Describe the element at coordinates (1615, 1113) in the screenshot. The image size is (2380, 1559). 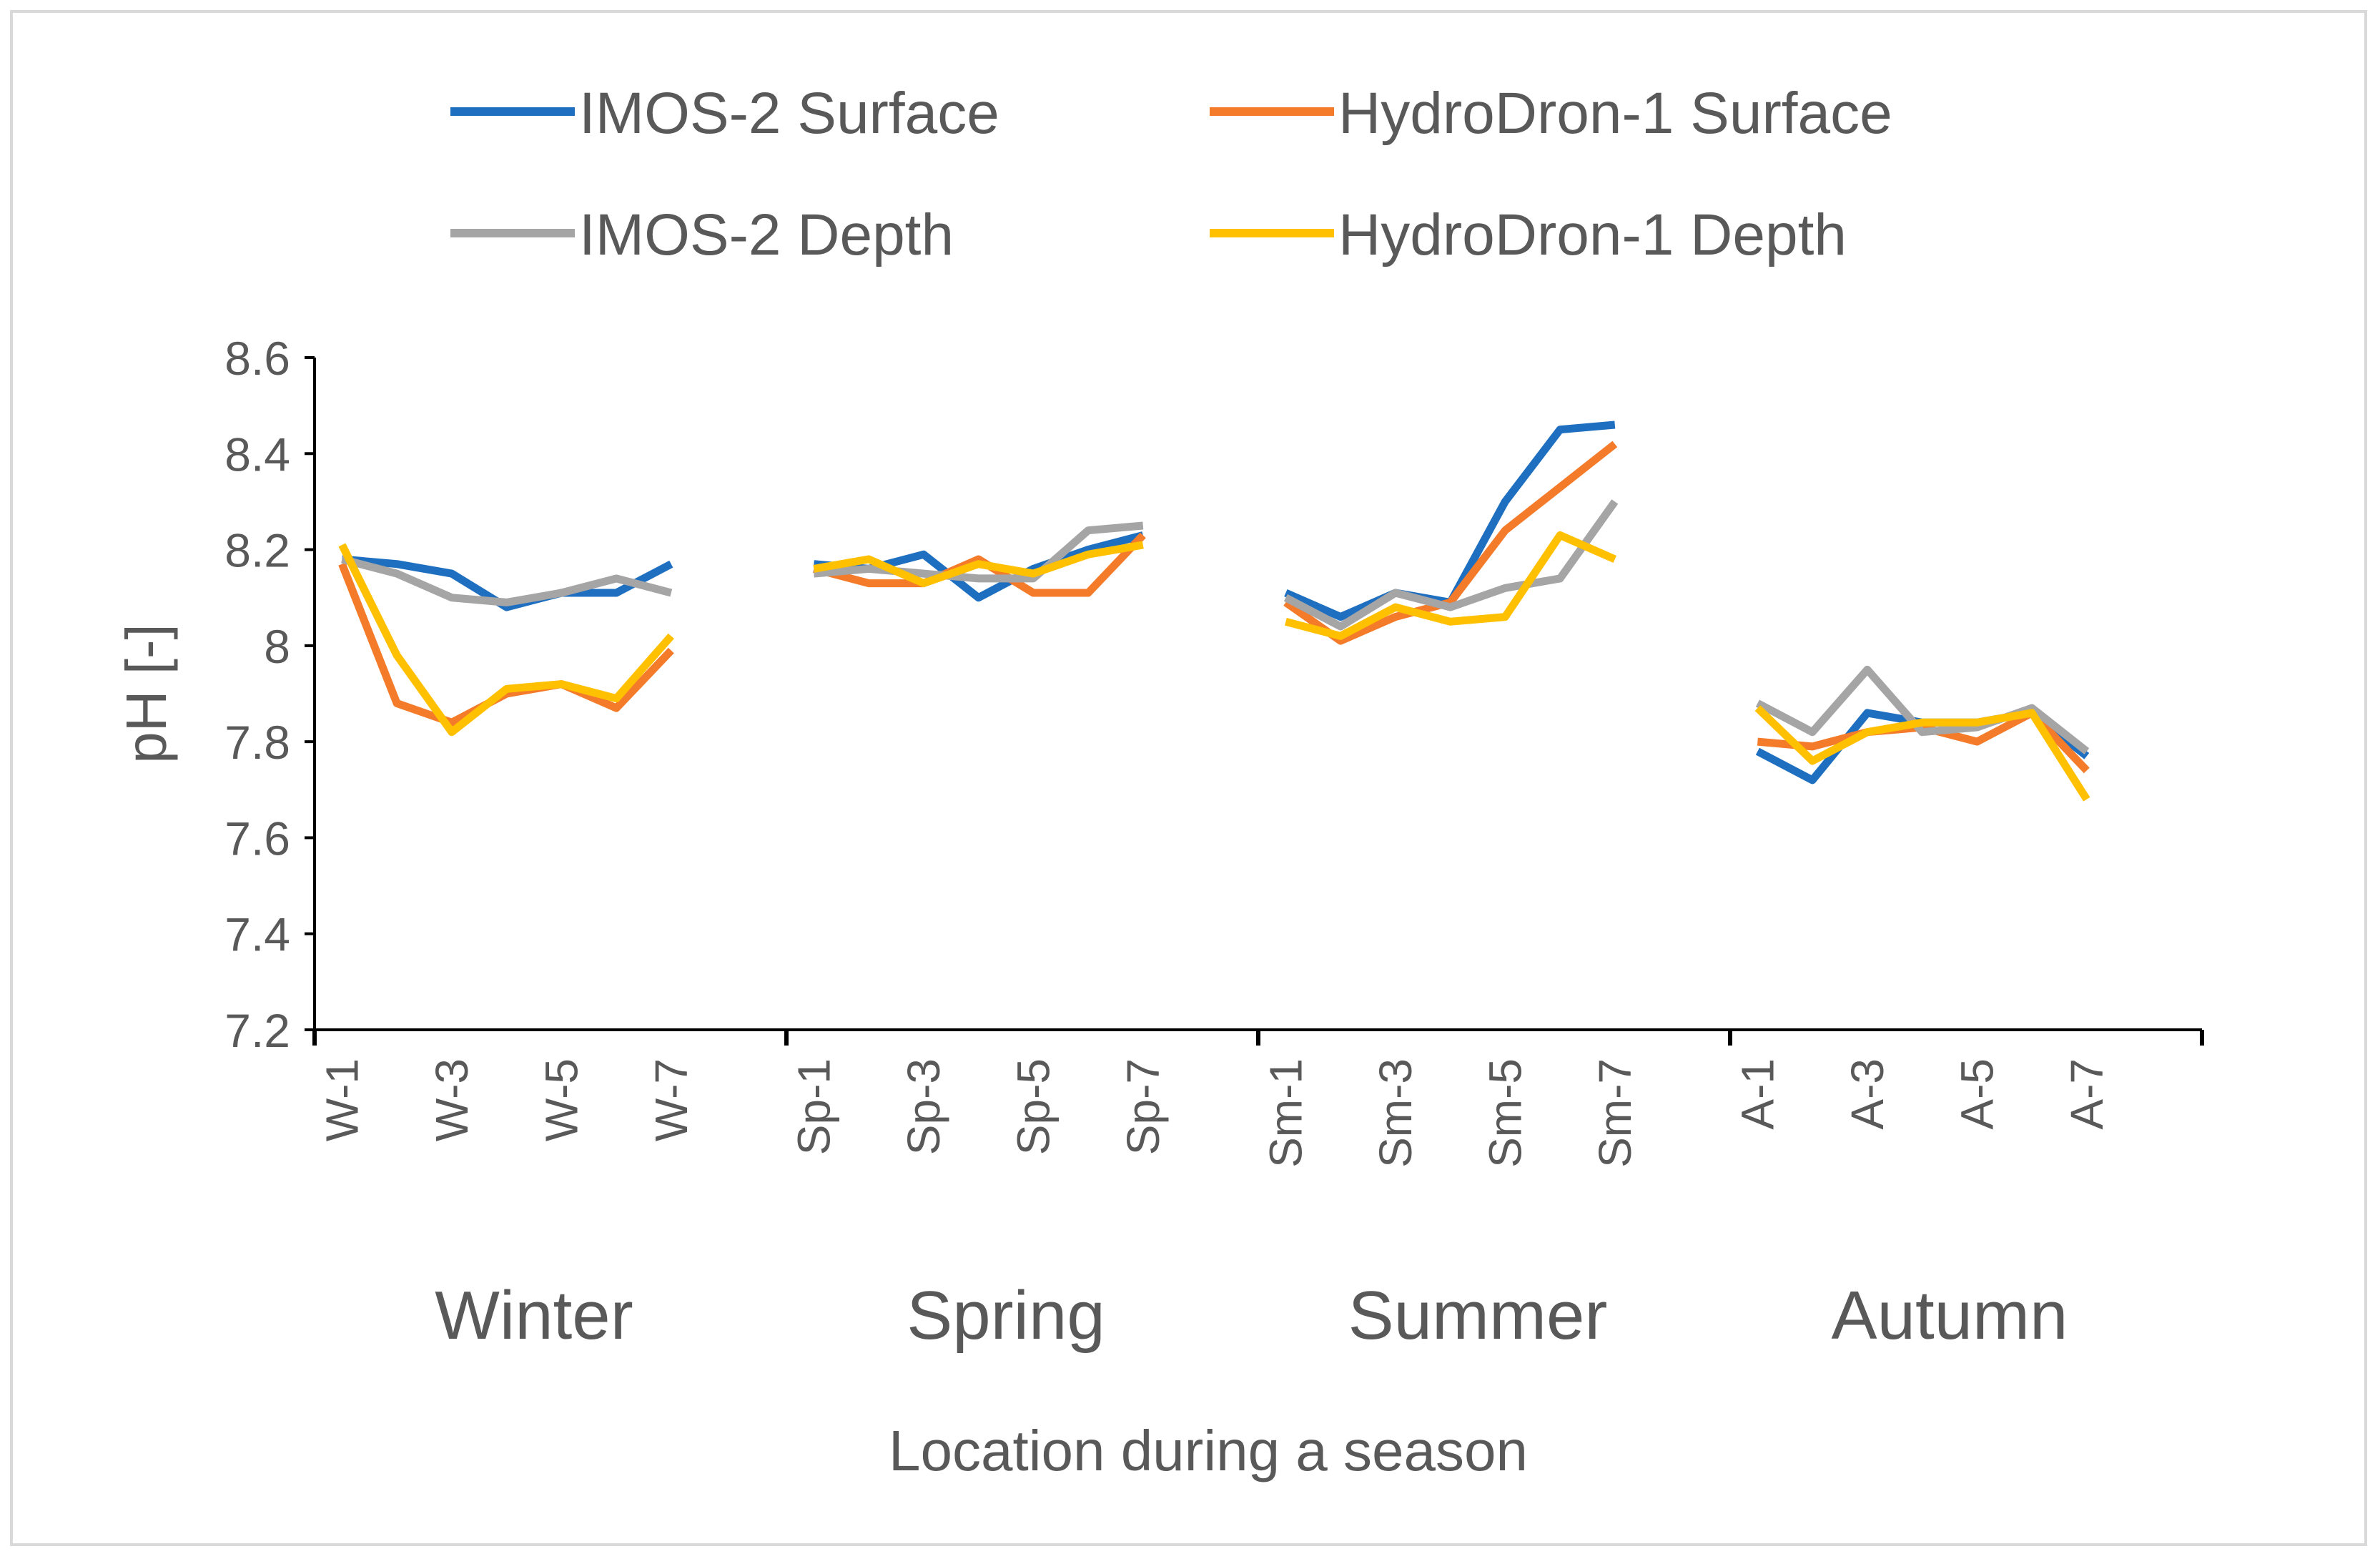
I see `x-tick-label: Sm-7` at that location.